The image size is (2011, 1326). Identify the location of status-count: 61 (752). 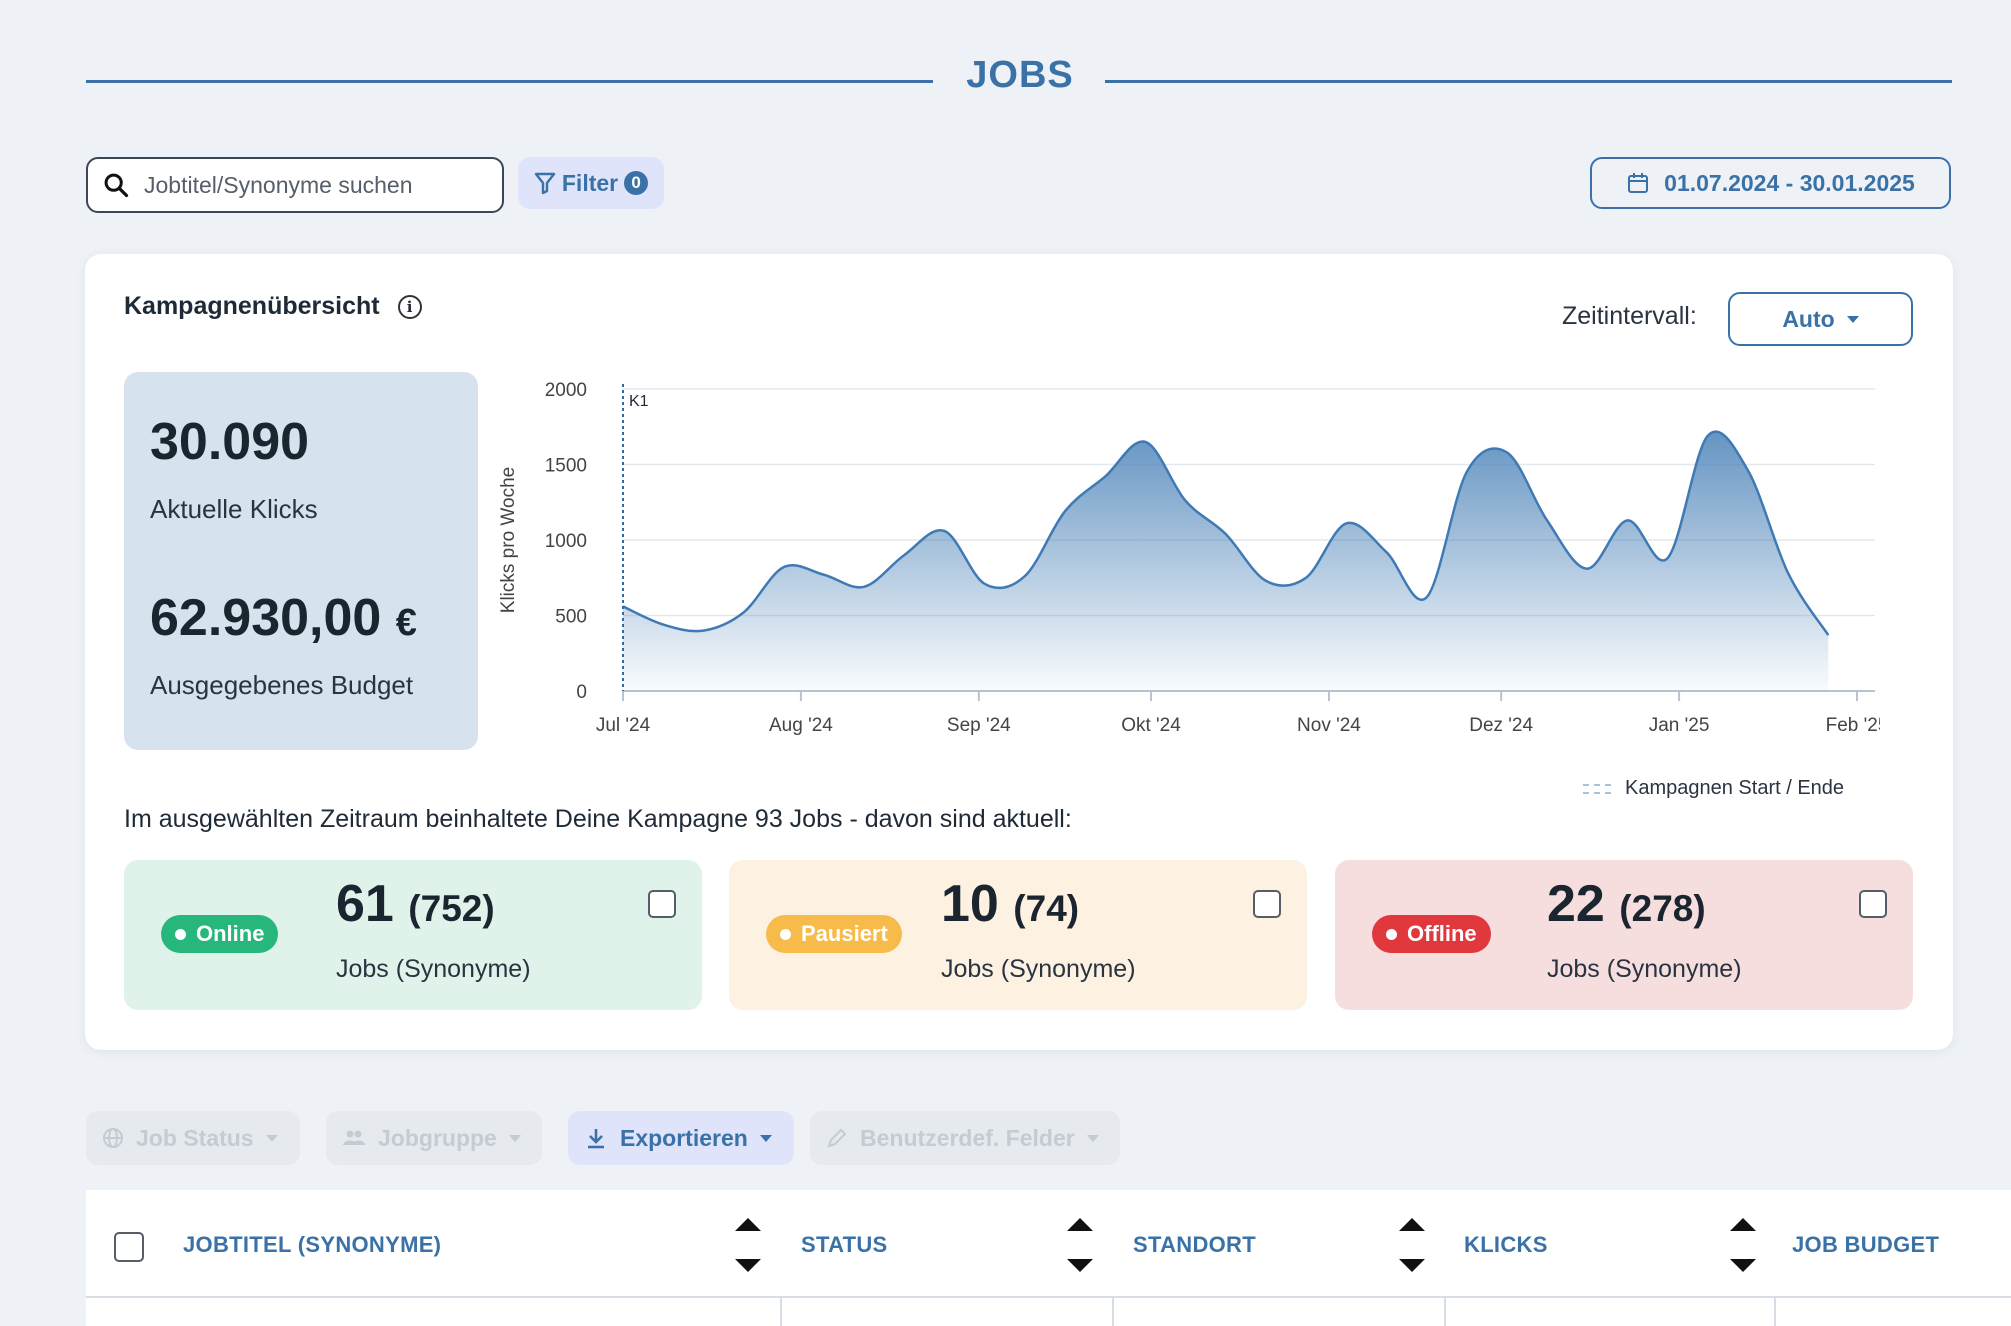
(415, 904).